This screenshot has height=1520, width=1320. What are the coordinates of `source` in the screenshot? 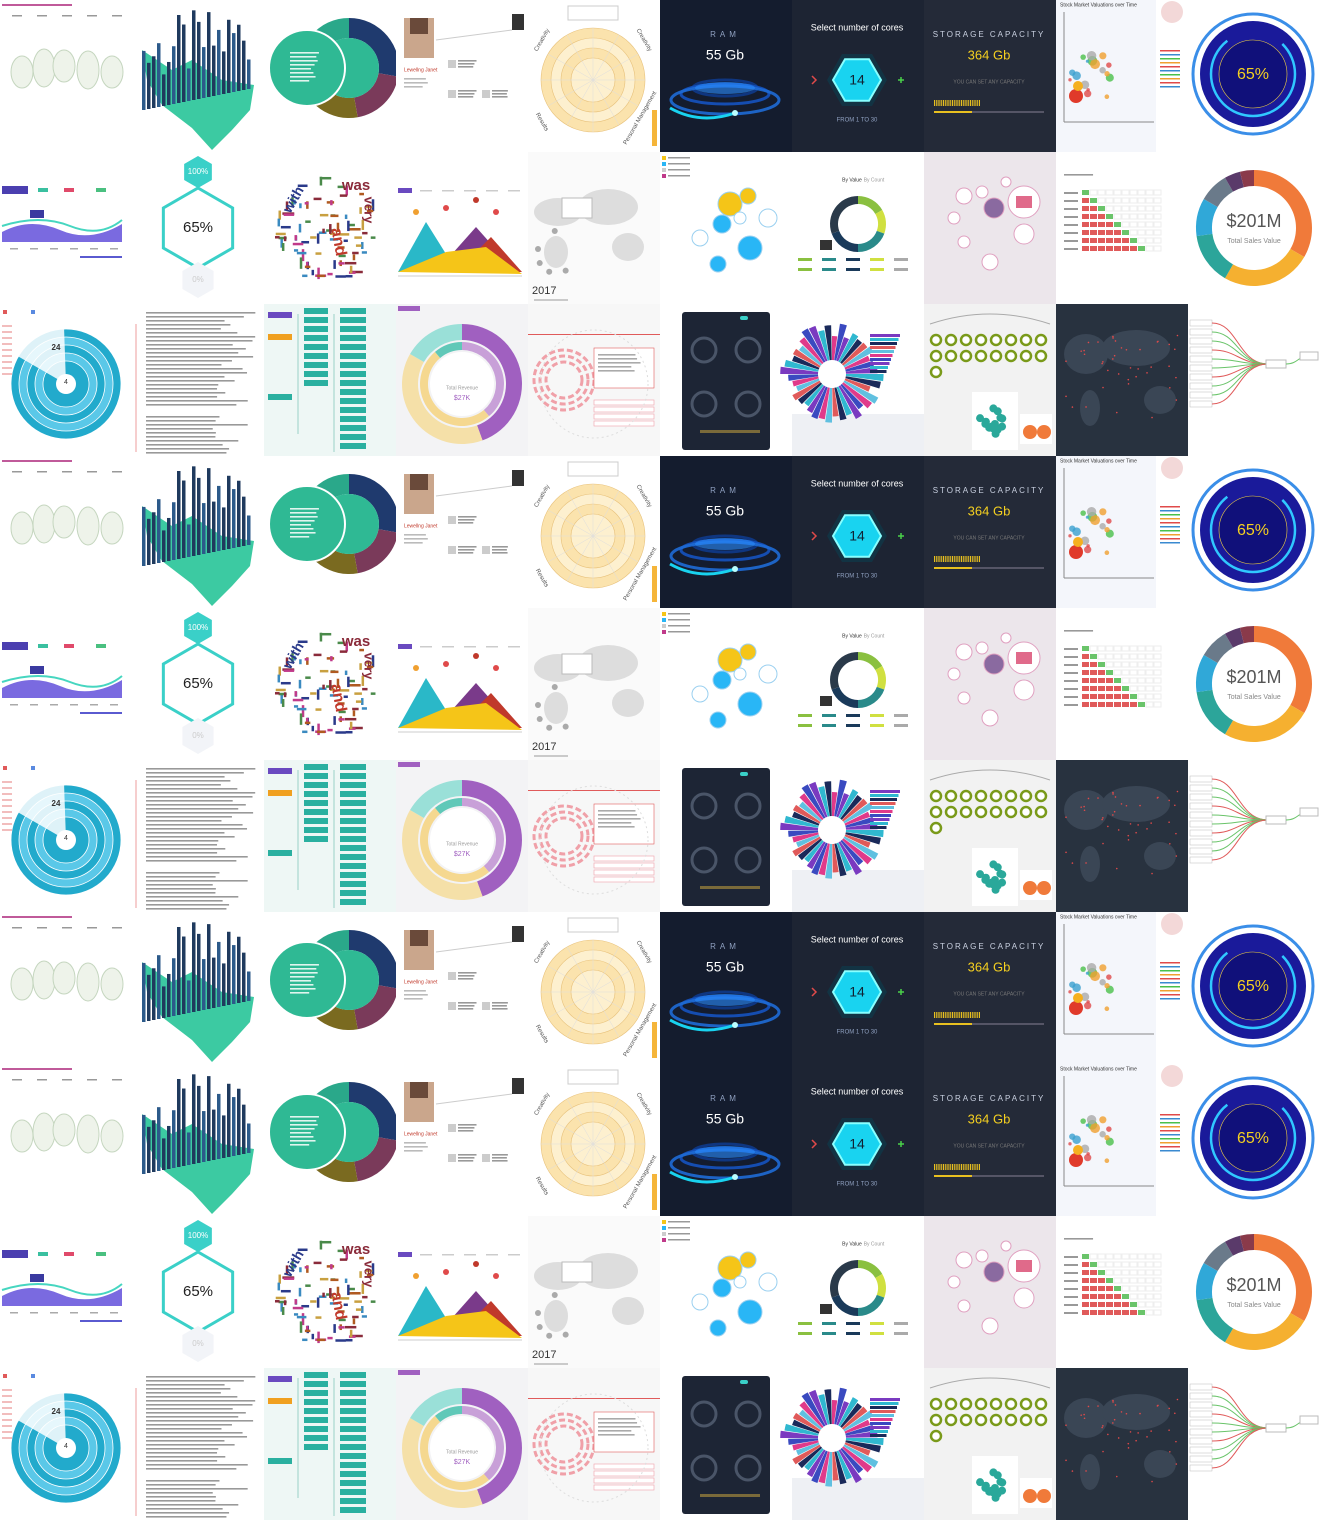 It's located at (1201, 395).